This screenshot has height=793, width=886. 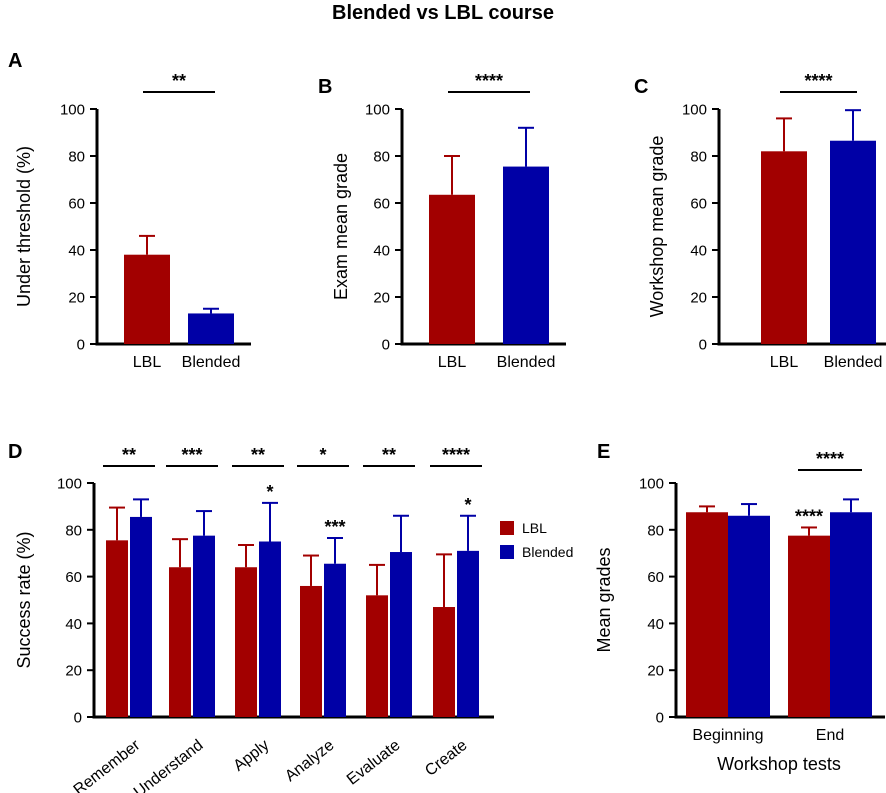 What do you see at coordinates (147, 362) in the screenshot?
I see `panel-A-category-label: LBL` at bounding box center [147, 362].